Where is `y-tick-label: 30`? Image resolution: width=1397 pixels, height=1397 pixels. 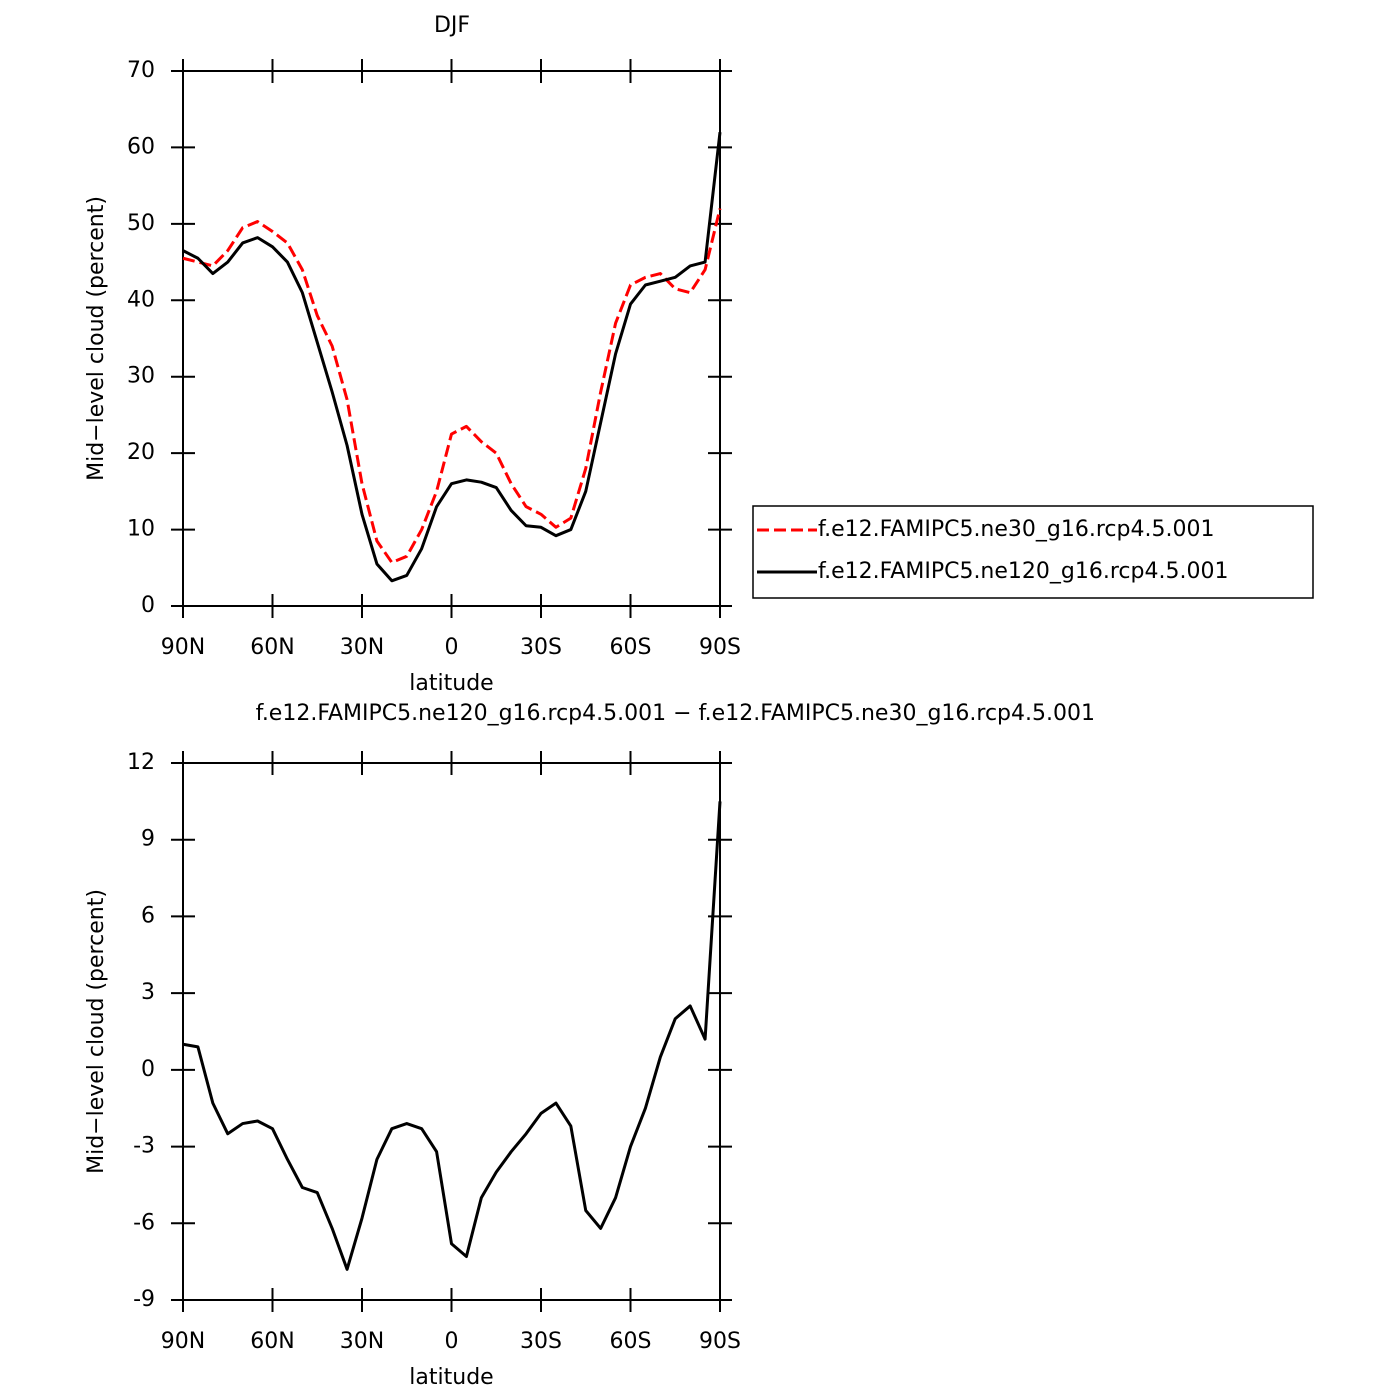 y-tick-label: 30 is located at coordinates (141, 376).